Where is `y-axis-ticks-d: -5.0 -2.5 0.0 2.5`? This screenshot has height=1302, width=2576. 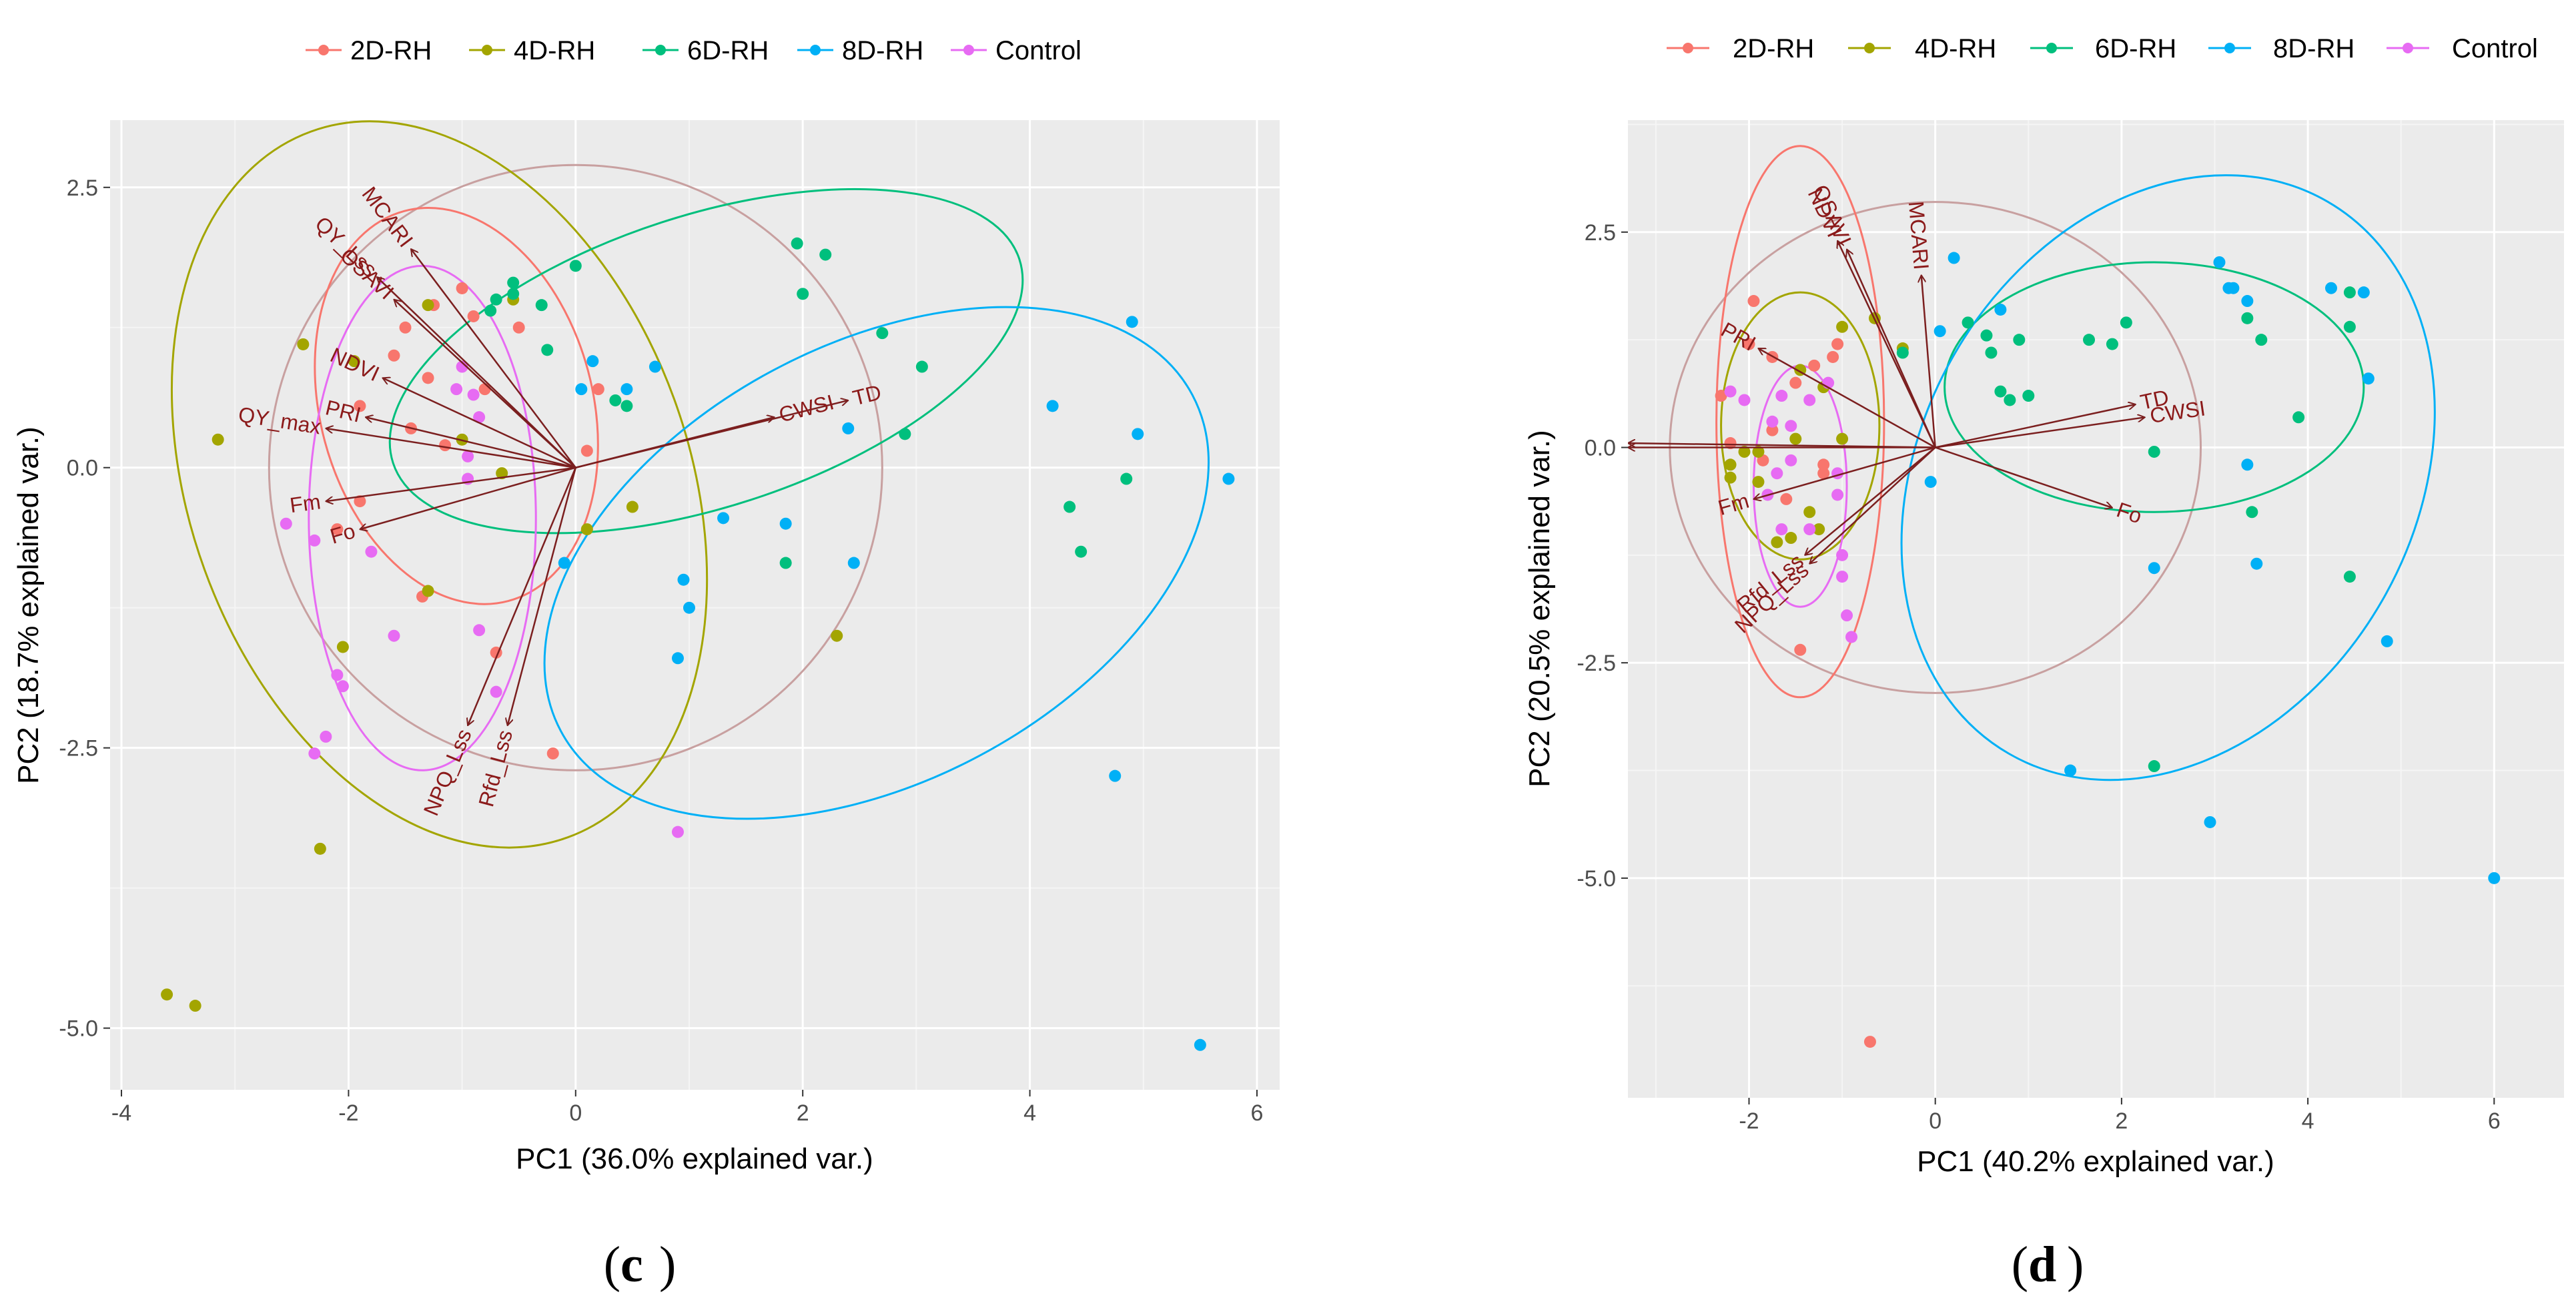
y-axis-ticks-d: -5.0 -2.5 0.0 2.5 is located at coordinates (1602, 556).